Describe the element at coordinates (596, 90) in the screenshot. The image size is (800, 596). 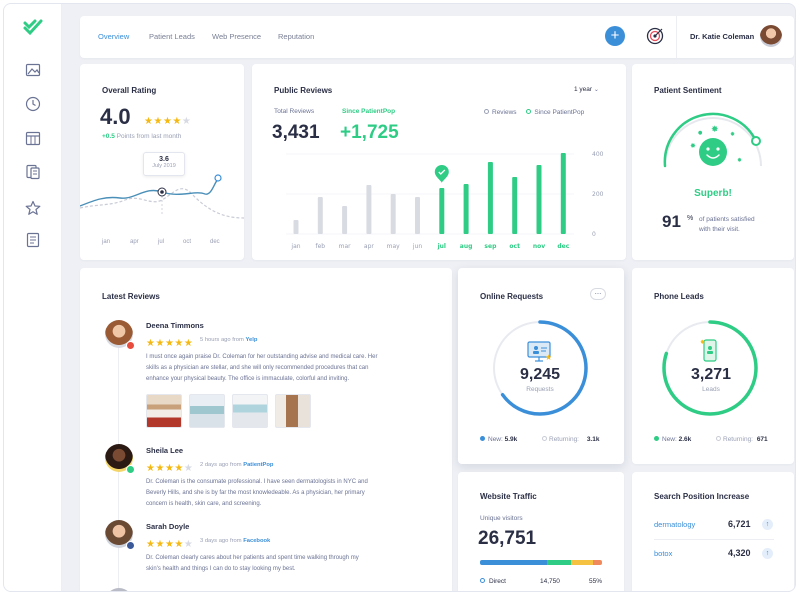
I see `chevron-down-icon: ⌄` at that location.